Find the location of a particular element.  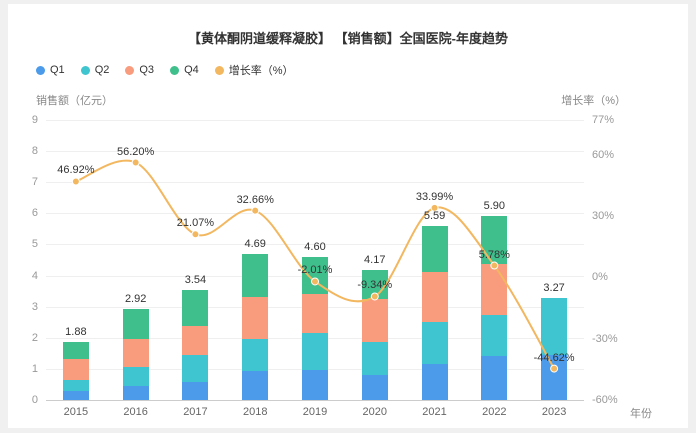

x-axis-tick: 2017 is located at coordinates (195, 412).